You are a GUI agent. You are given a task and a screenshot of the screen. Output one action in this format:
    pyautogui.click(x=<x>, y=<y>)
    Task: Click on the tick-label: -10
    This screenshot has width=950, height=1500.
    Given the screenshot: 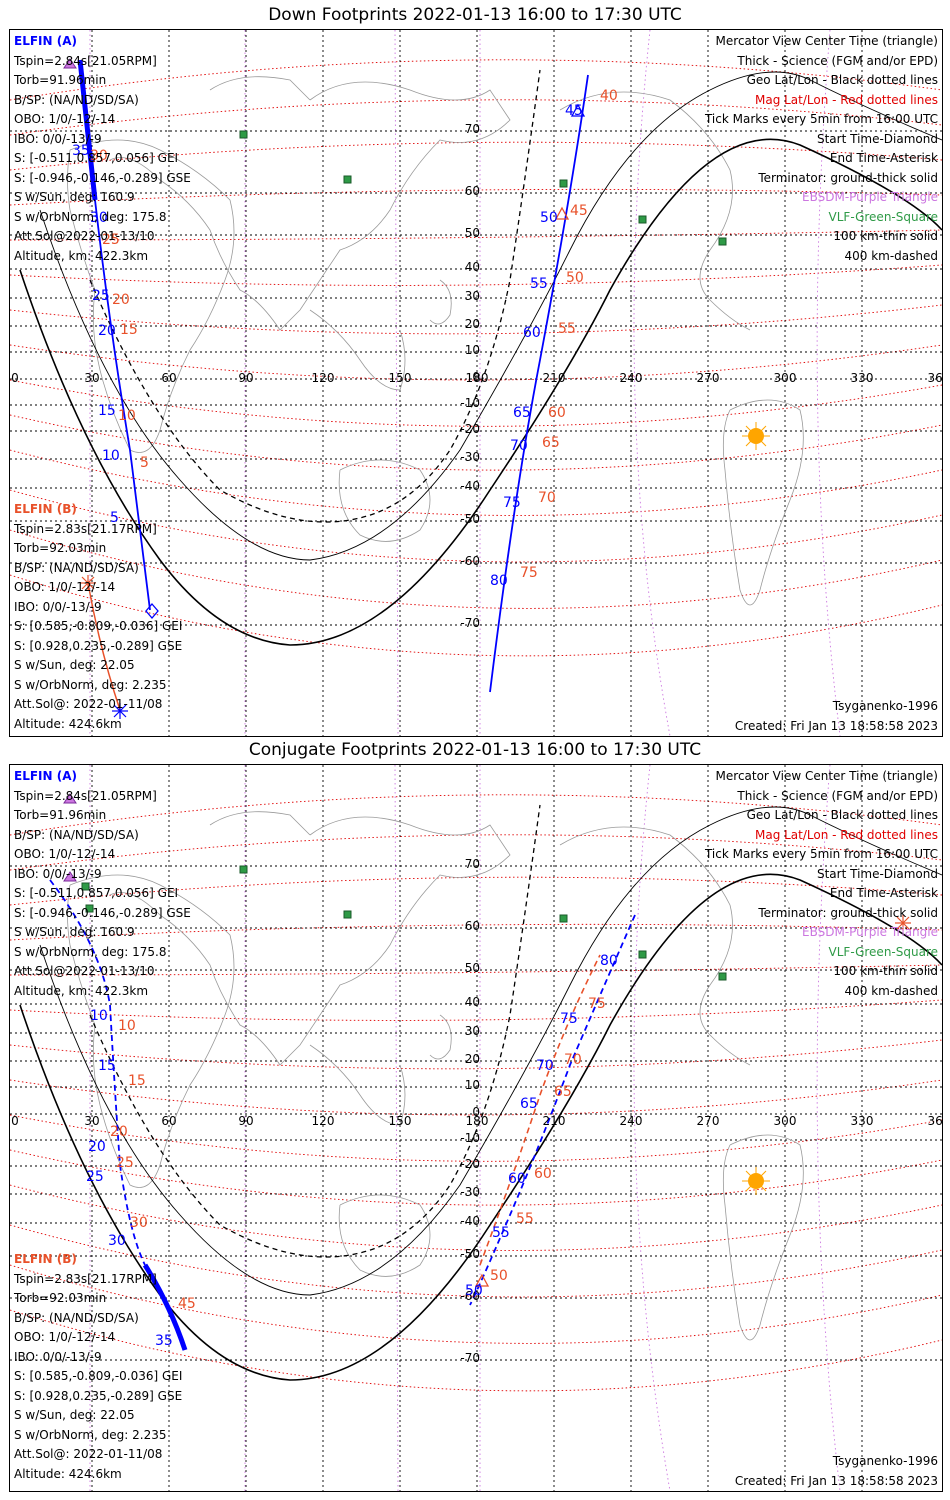 What is the action you would take?
    pyautogui.click(x=470, y=1138)
    